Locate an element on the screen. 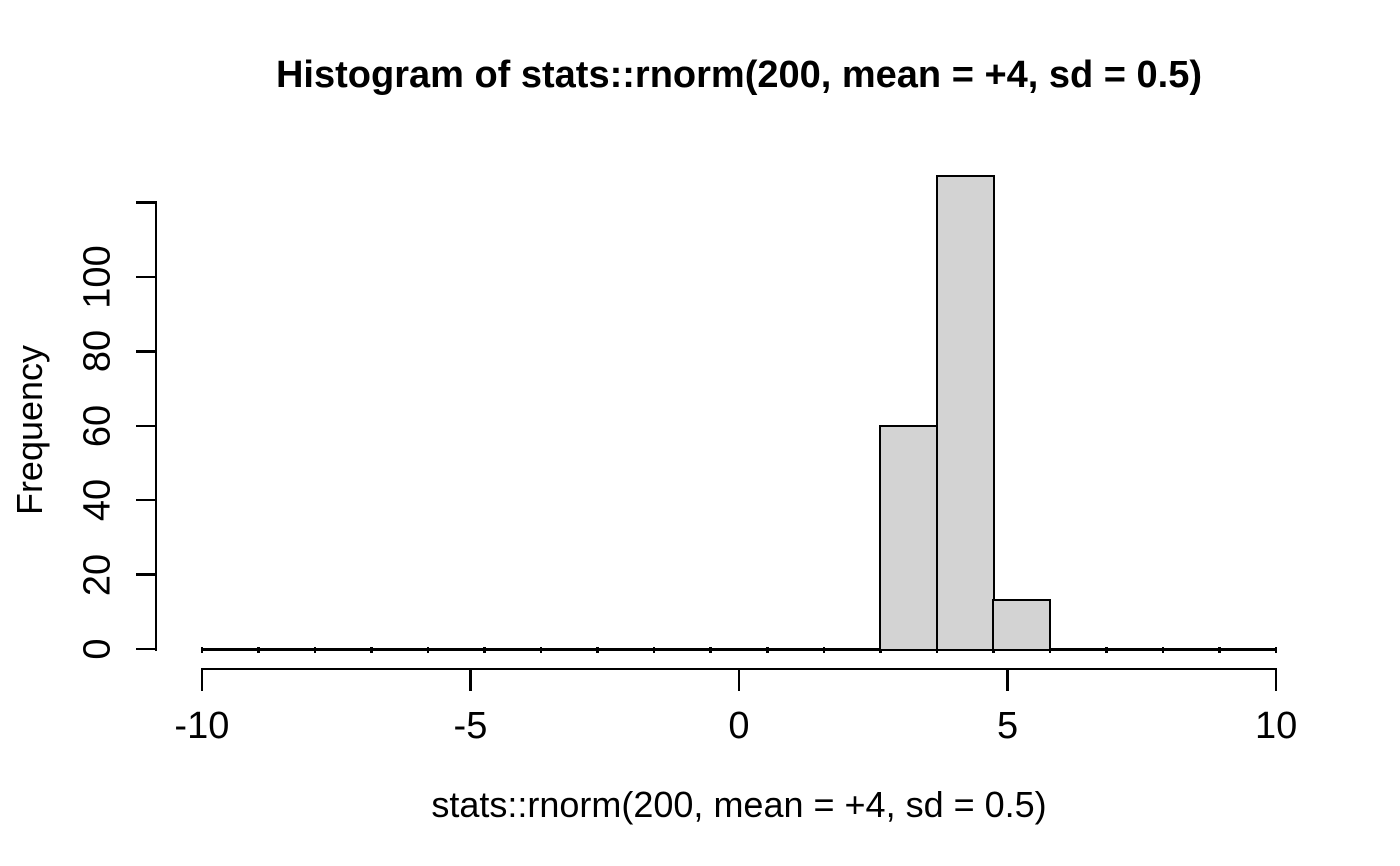  x-axis-tick-label: 5 is located at coordinates (1007, 726).